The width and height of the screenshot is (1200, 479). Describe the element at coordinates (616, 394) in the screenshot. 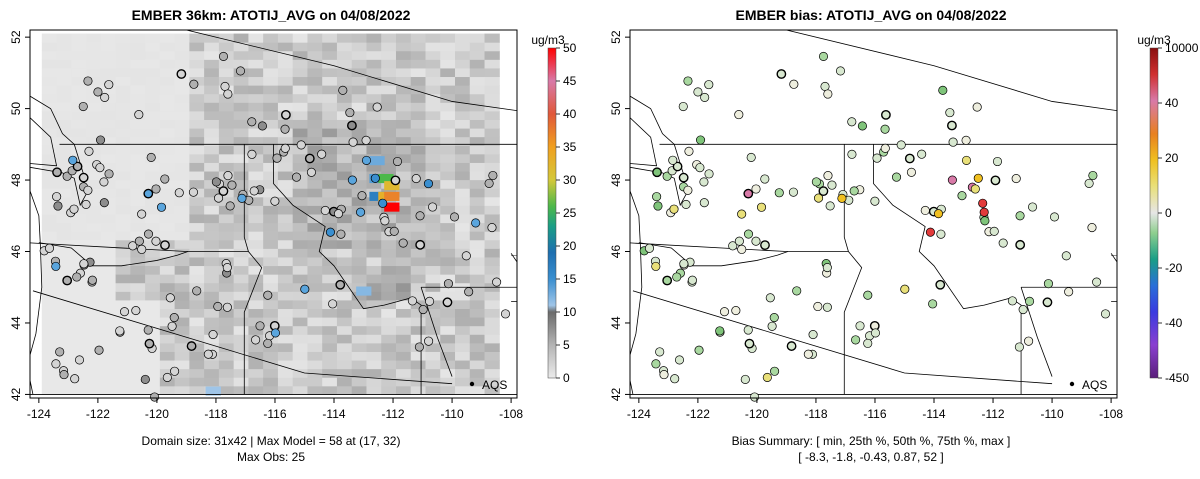

I see `y-tick-label: 42` at that location.